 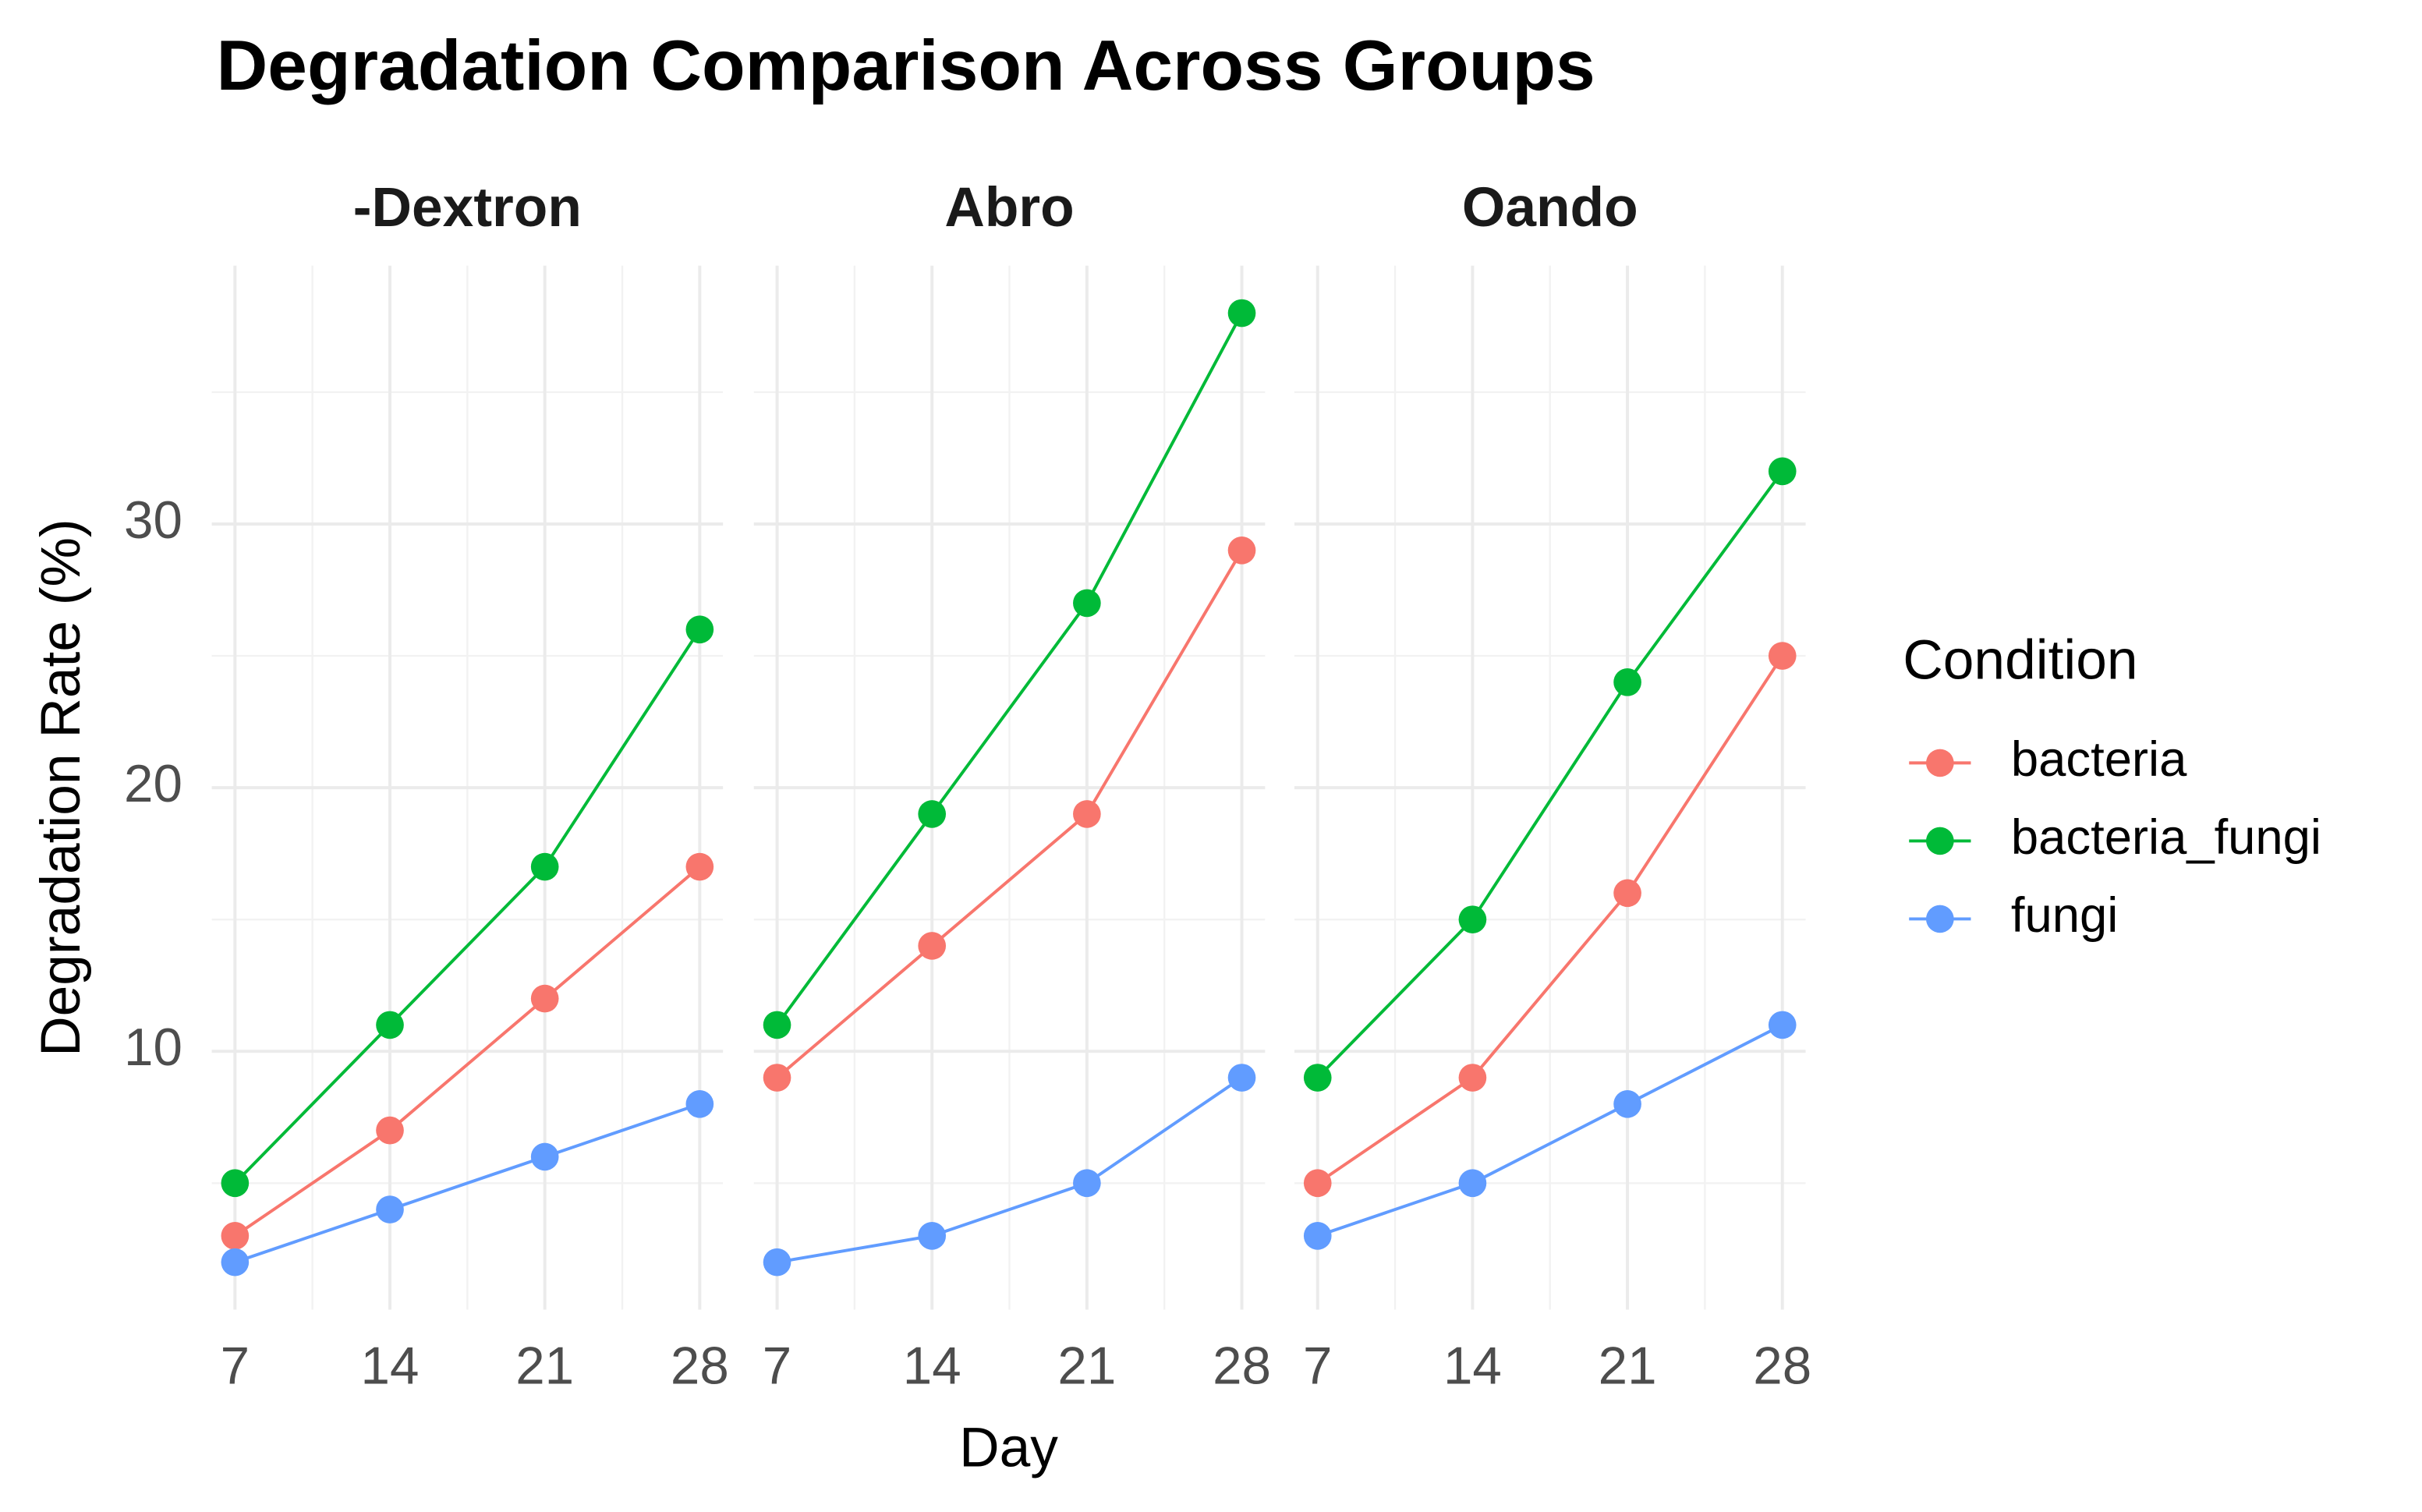 I want to click on x-axis-label: Day, so click(x=1008, y=1448).